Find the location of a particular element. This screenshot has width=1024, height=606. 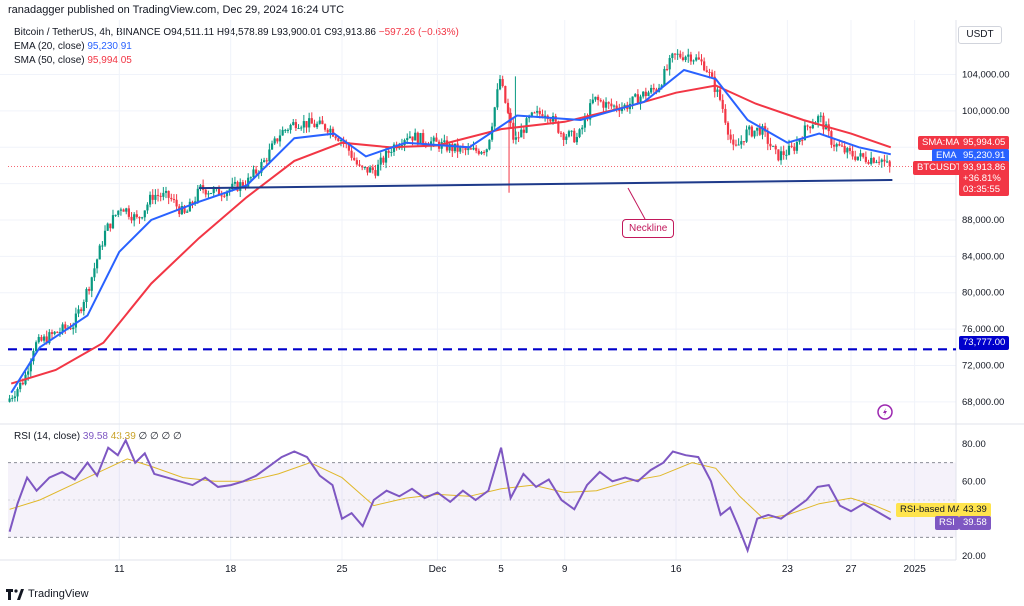

btc-timer: 03:35:55 is located at coordinates (981, 189).